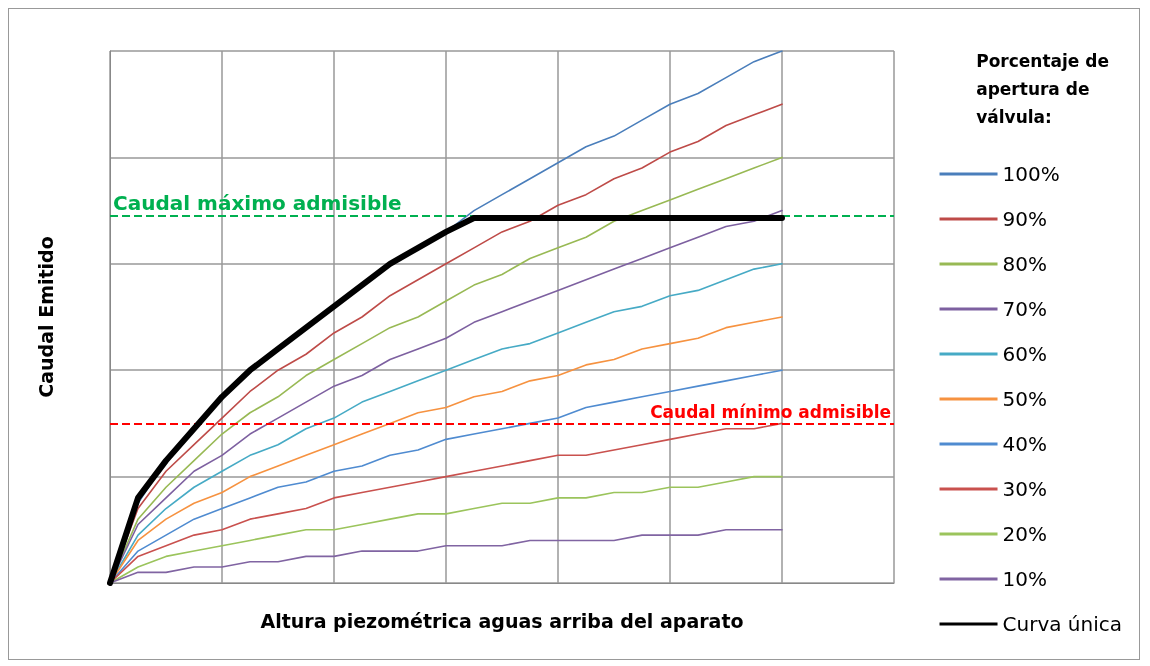 The image size is (1150, 666). What do you see at coordinates (1024, 444) in the screenshot?
I see `legend-label: 40%` at bounding box center [1024, 444].